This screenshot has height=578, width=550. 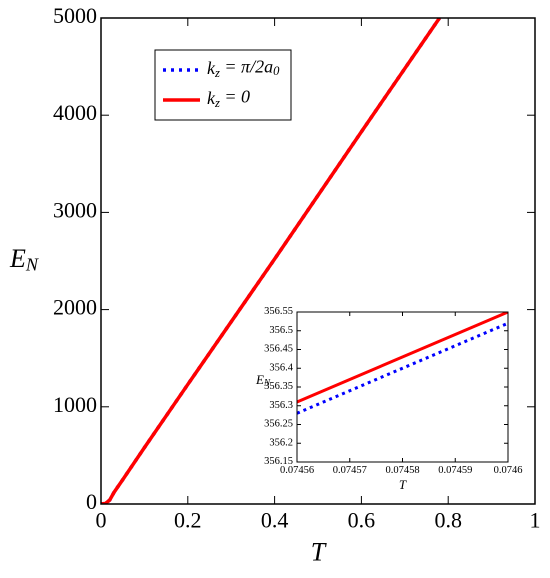 I want to click on y-tick-label: 356.35, so click(x=278, y=386).